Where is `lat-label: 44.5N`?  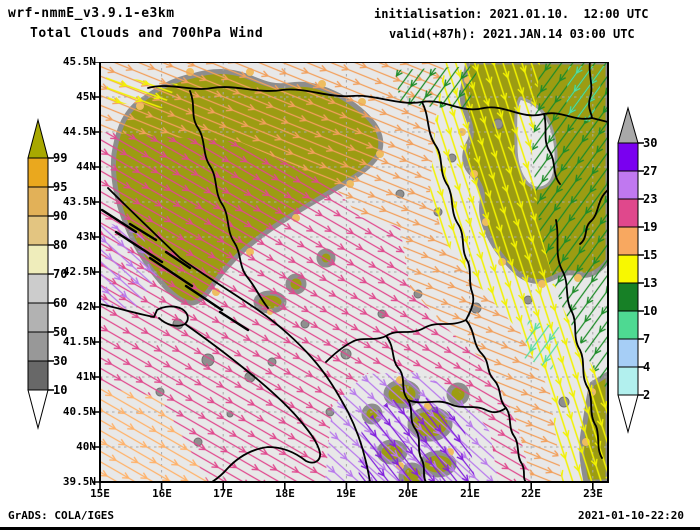 lat-label: 44.5N is located at coordinates (79, 131).